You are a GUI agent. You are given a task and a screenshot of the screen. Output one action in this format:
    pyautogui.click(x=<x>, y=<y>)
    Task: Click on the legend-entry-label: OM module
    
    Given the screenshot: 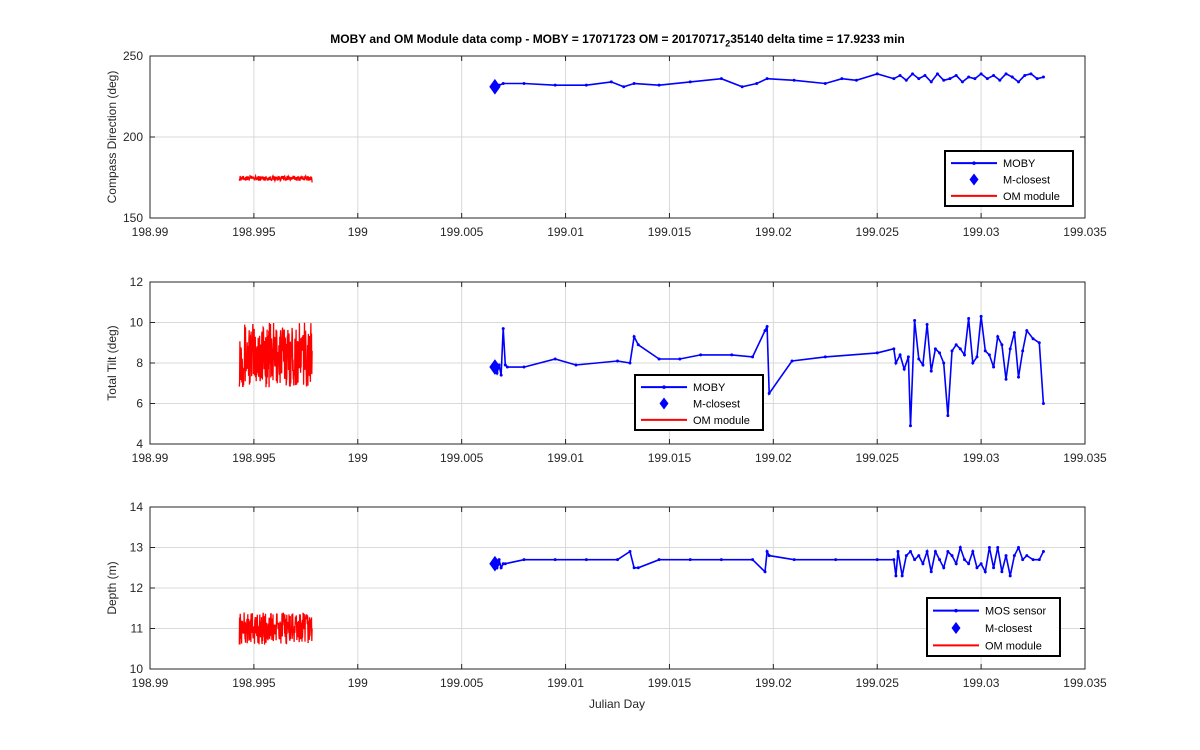 What is the action you would take?
    pyautogui.click(x=721, y=421)
    